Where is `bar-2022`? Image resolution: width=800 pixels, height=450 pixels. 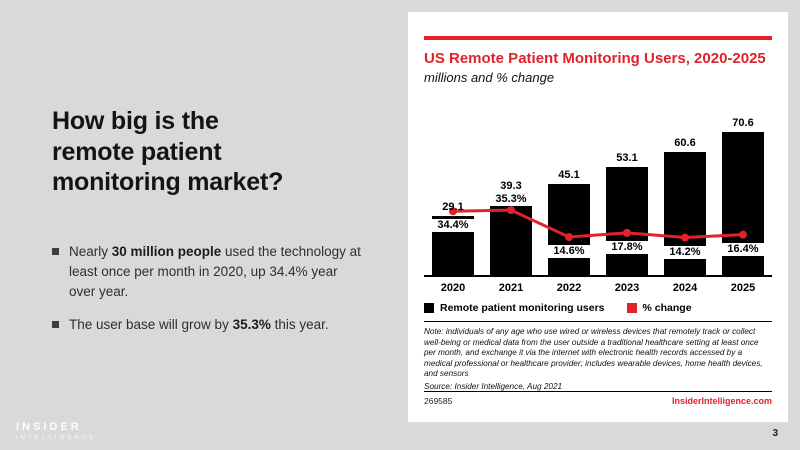
bar-2022 is located at coordinates (569, 229).